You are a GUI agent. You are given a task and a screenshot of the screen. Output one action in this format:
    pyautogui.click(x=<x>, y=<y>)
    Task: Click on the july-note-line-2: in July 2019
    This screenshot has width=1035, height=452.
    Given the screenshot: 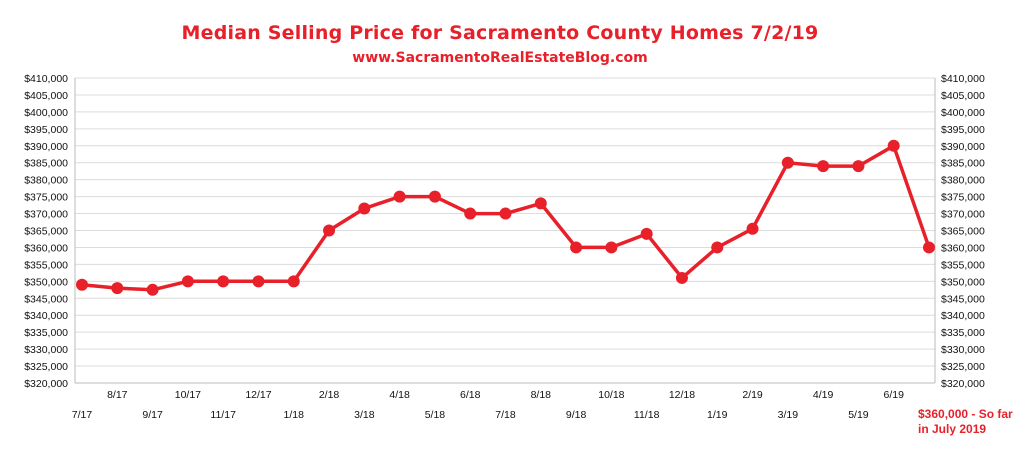 What is the action you would take?
    pyautogui.click(x=952, y=429)
    